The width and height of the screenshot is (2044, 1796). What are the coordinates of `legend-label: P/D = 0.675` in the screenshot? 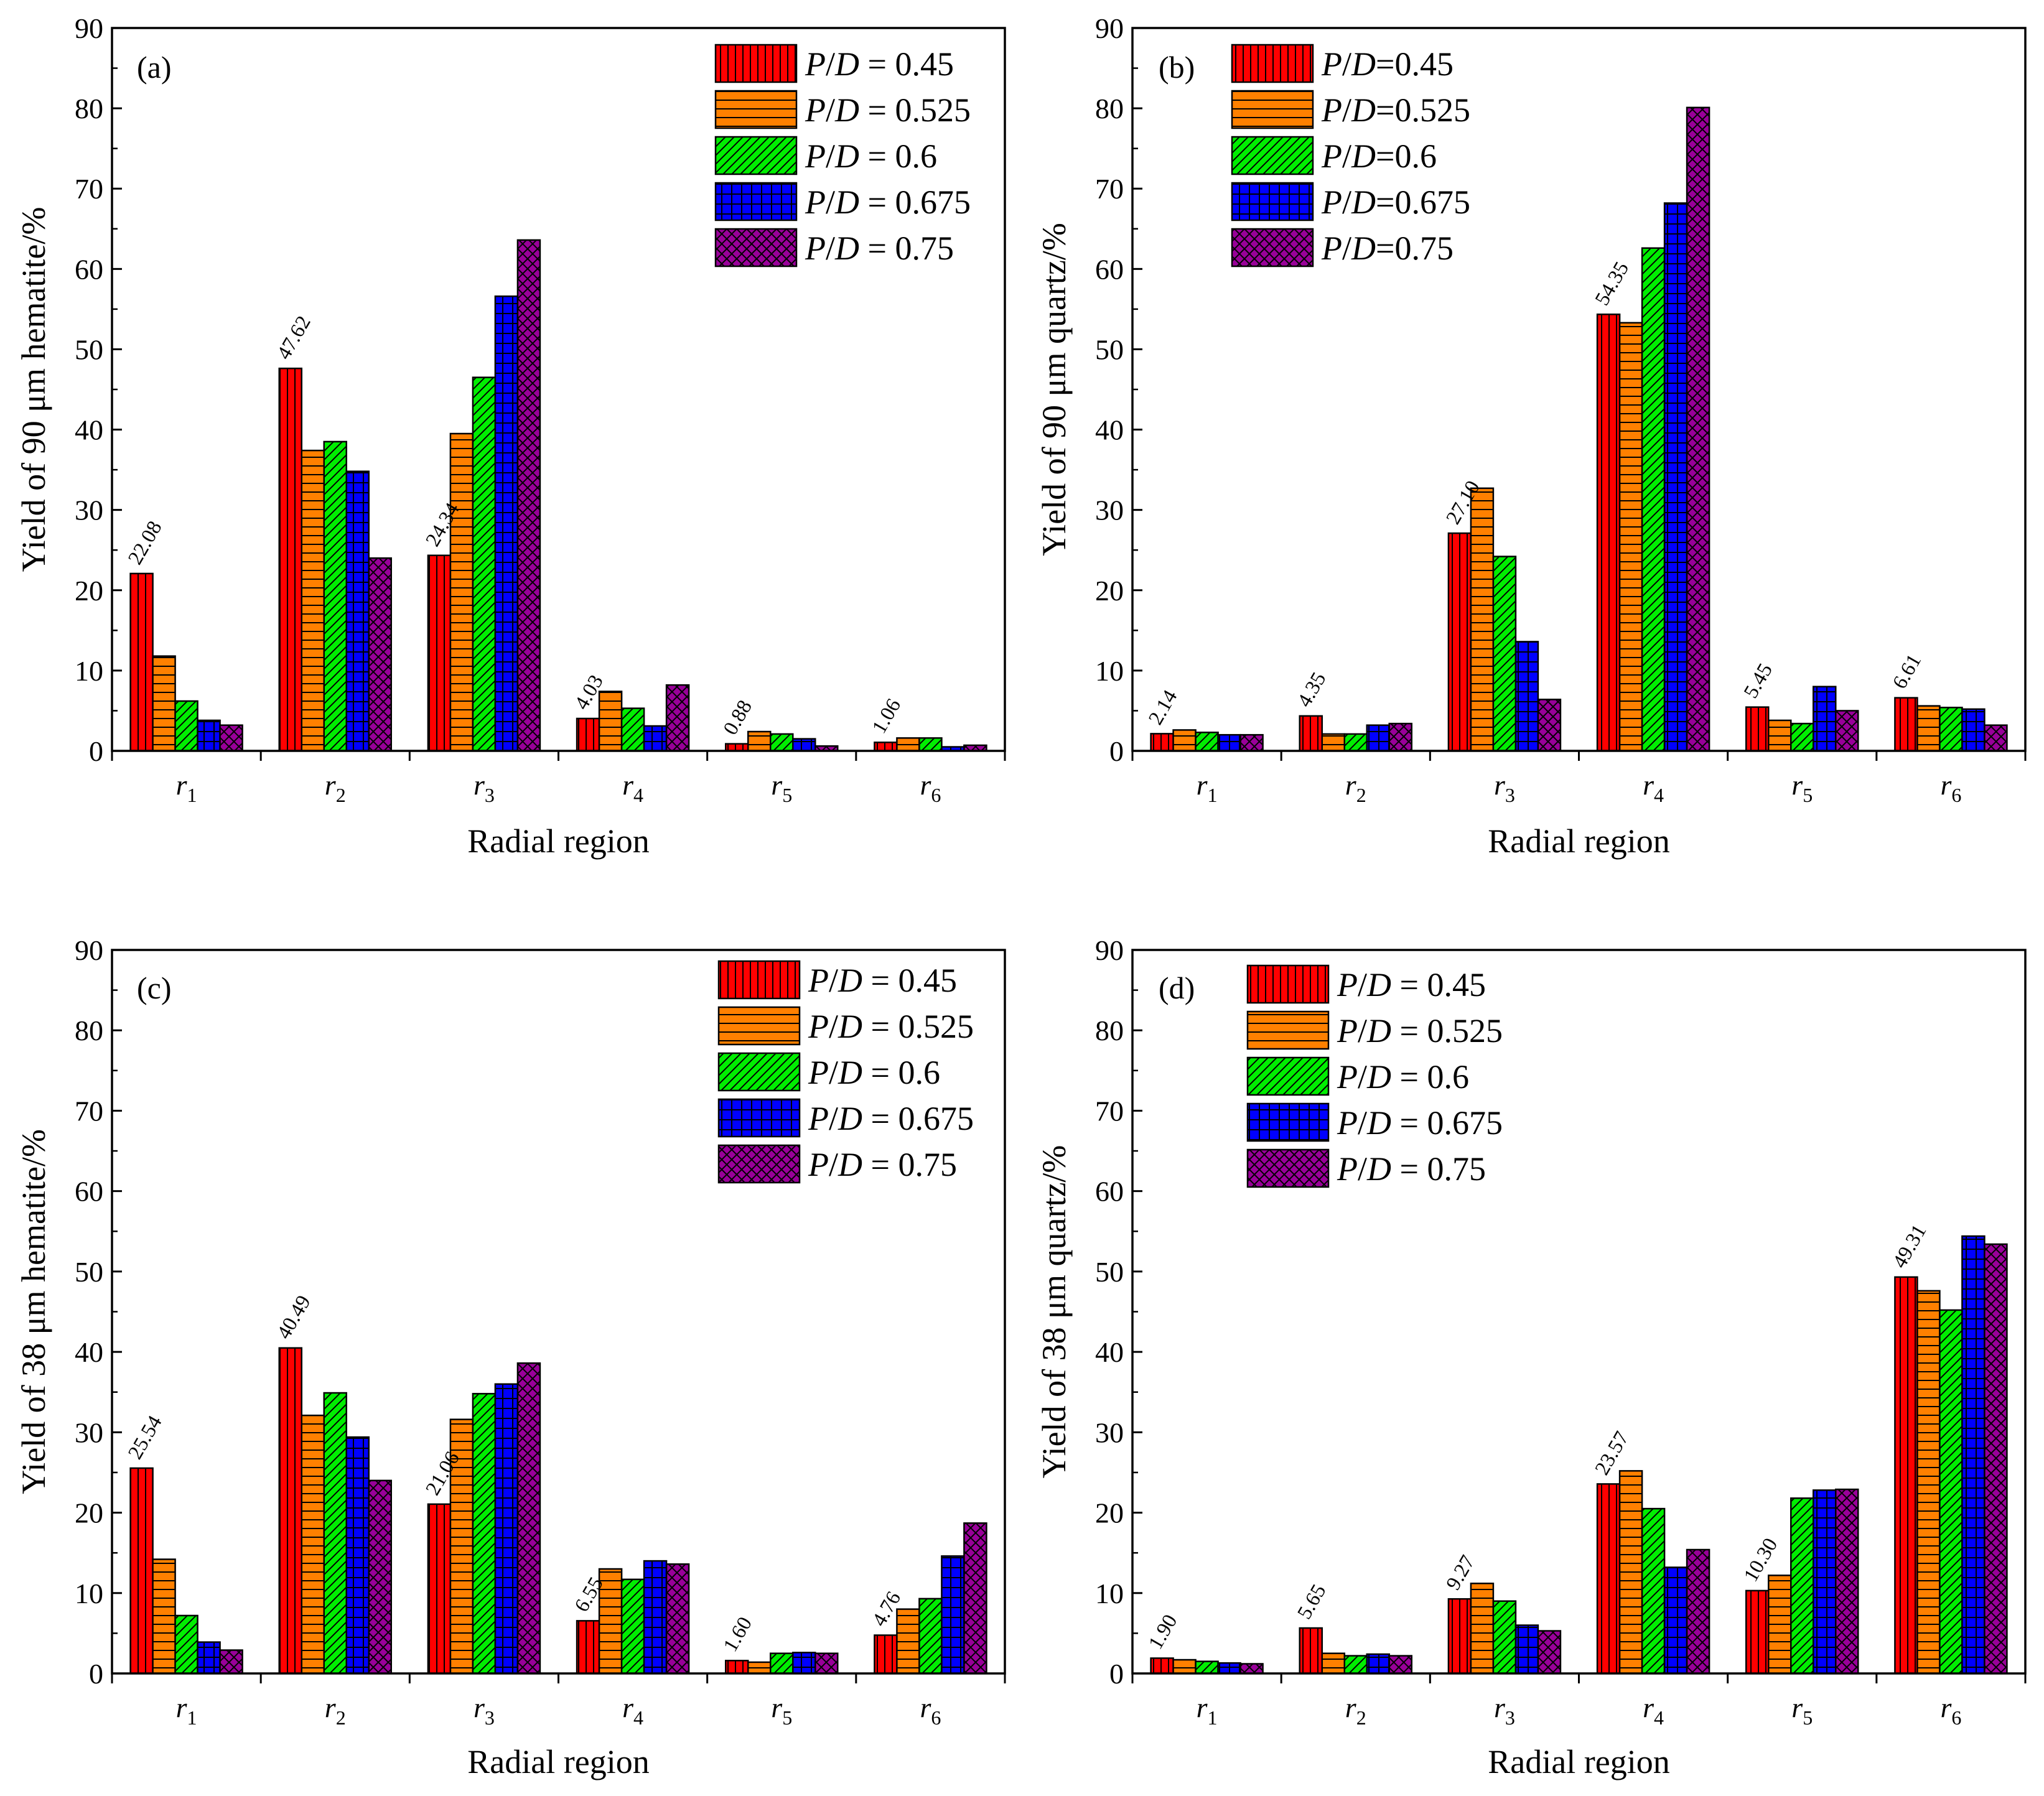 It's located at (888, 203).